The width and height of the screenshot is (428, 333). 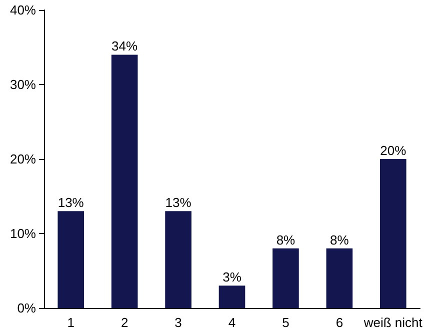 I want to click on data-label: 3%, so click(x=232, y=277).